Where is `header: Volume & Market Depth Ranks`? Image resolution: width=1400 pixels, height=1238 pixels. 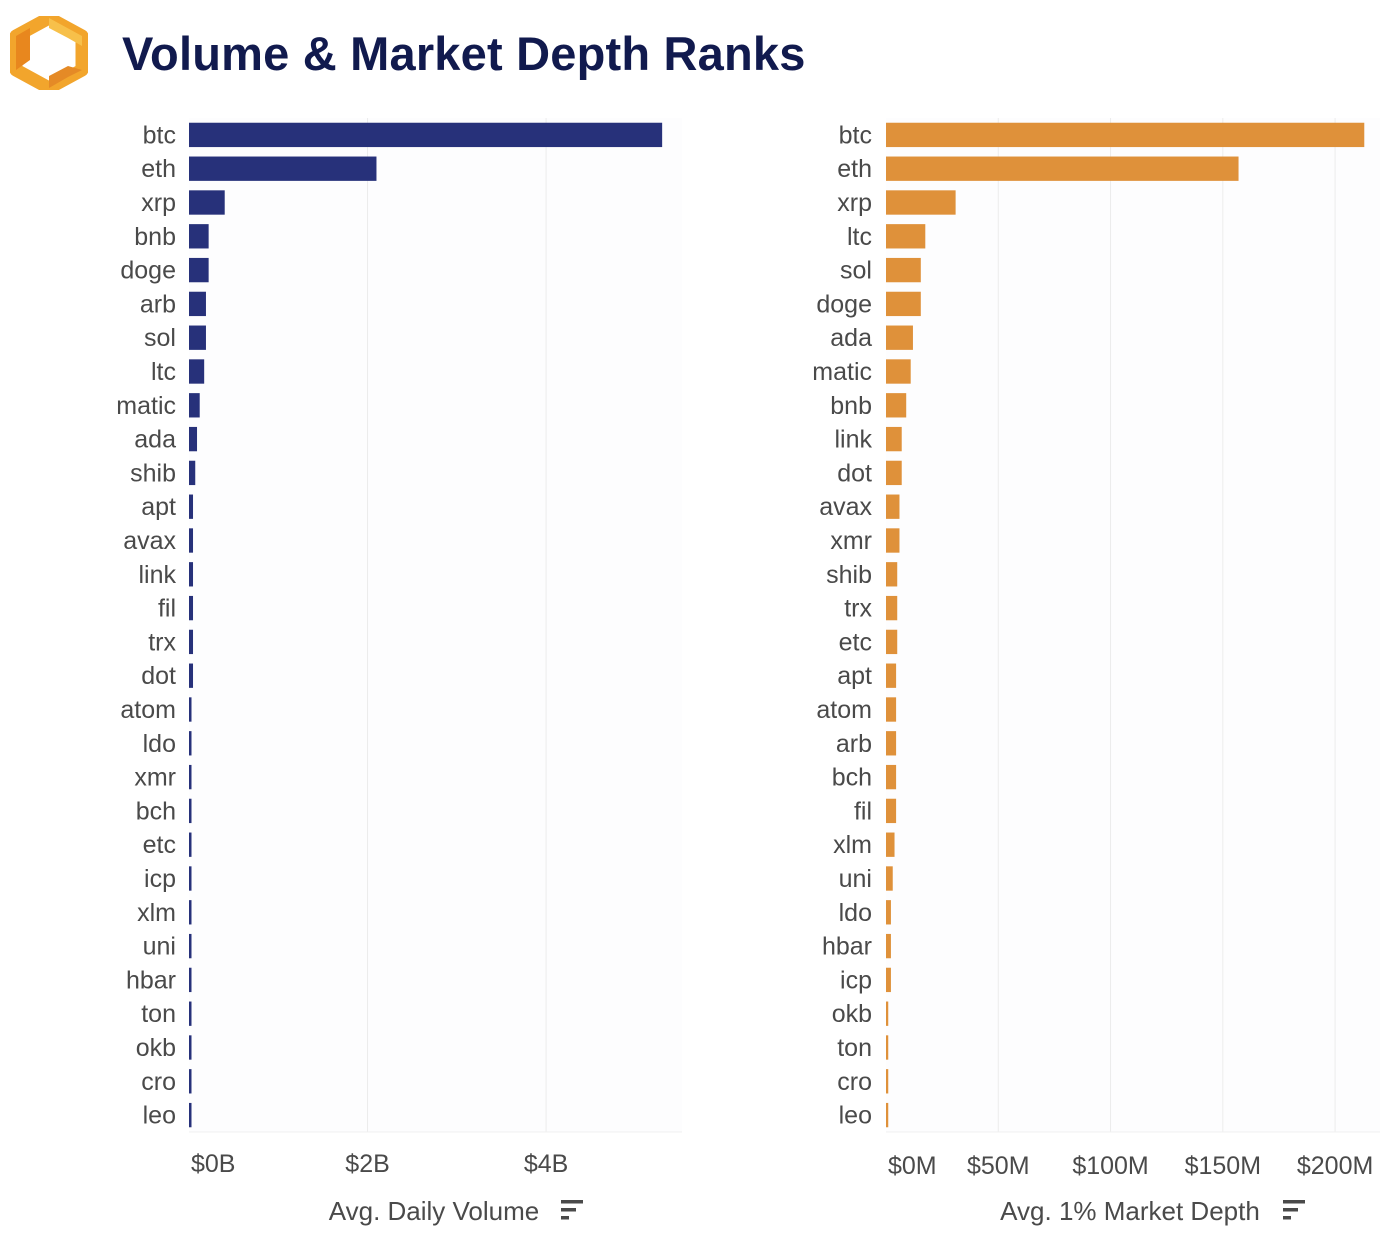 header: Volume & Market Depth Ranks is located at coordinates (700, 55).